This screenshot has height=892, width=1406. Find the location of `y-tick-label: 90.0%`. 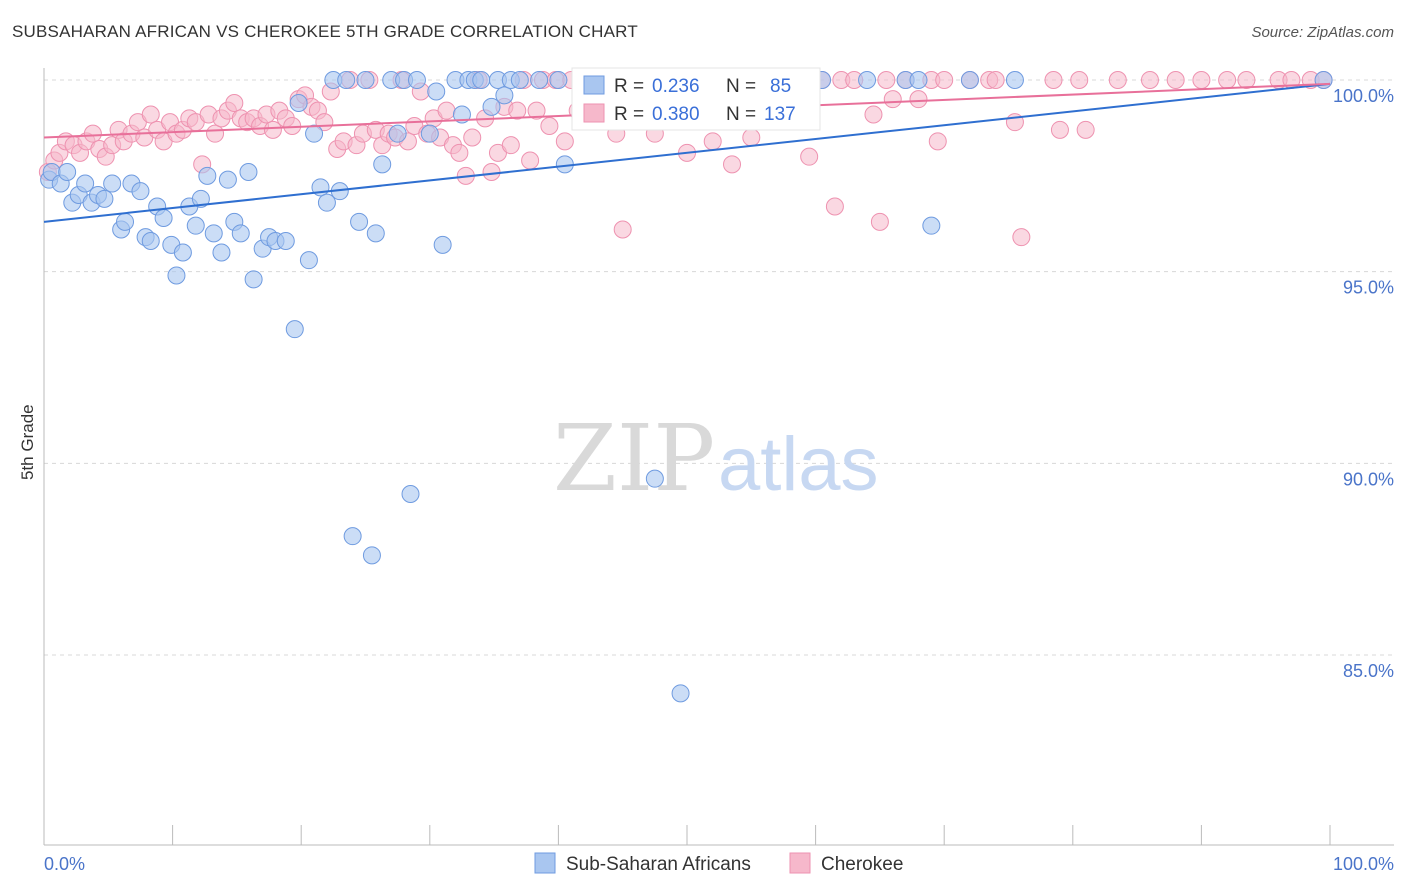

y-tick-label: 90.0% is located at coordinates (1368, 479).